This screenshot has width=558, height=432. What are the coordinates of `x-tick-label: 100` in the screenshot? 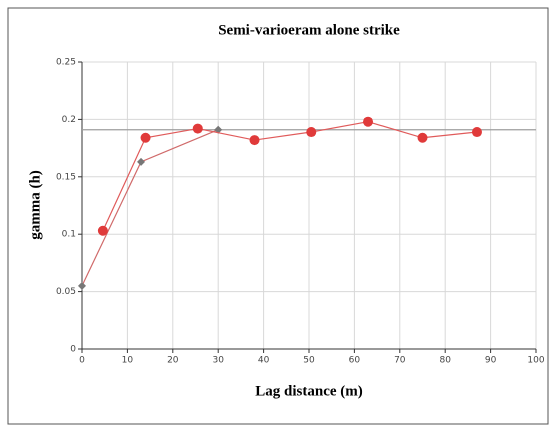 It's located at (535, 361).